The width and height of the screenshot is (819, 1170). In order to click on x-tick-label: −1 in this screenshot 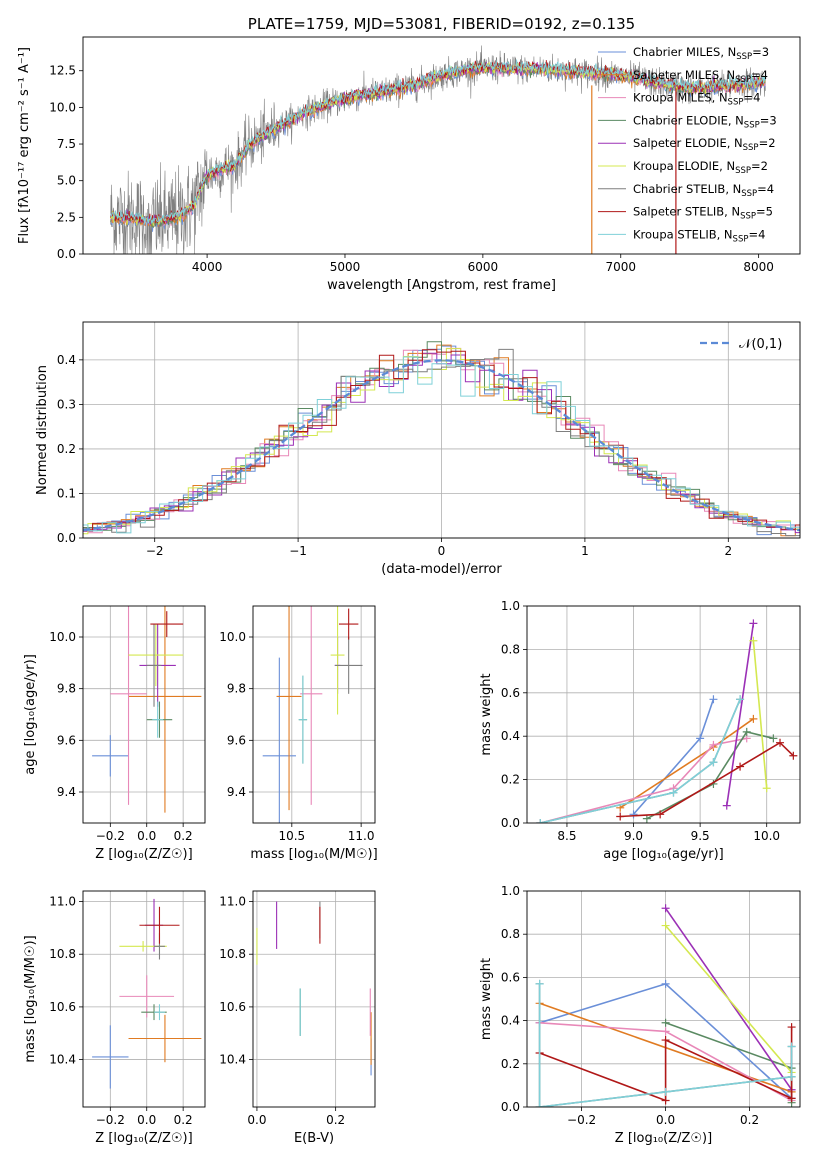, I will do `click(298, 551)`.